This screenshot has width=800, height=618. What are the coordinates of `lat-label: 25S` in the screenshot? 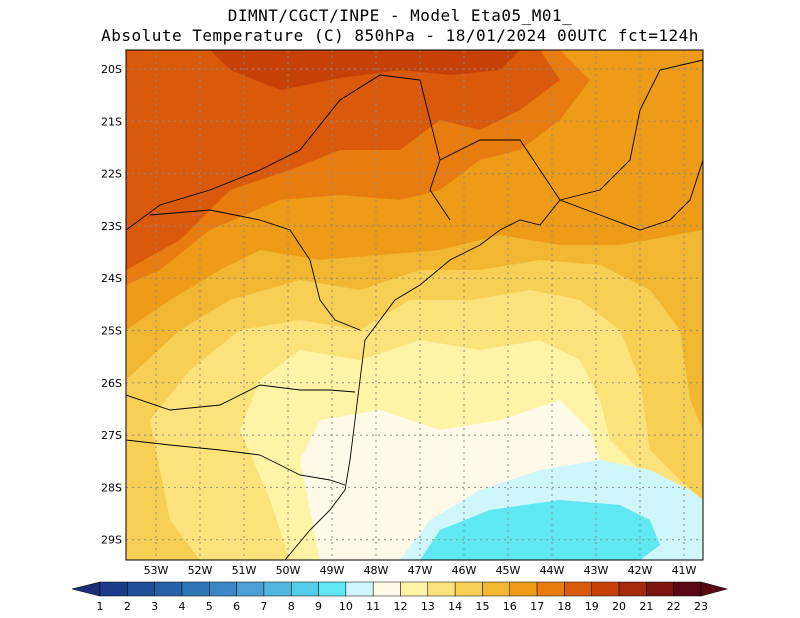 It's located at (111, 331).